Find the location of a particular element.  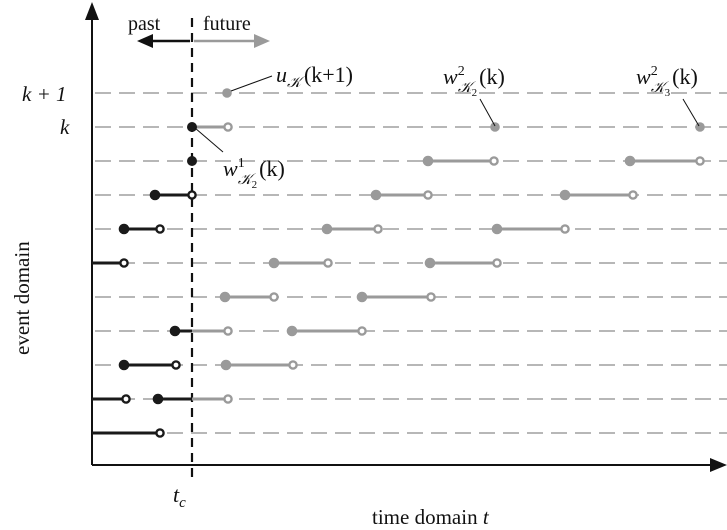

w2-k3-symbol: w is located at coordinates (643, 76).